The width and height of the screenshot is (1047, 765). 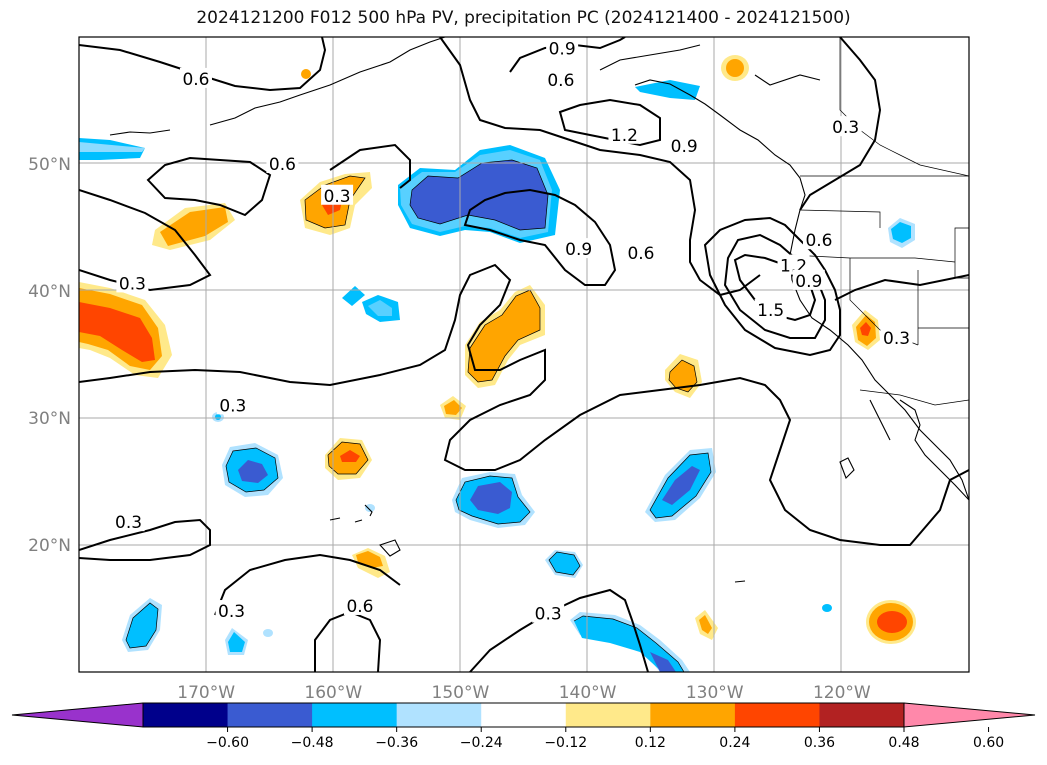 What do you see at coordinates (903, 743) in the screenshot?
I see `colorbar-tick-label: 0.48` at bounding box center [903, 743].